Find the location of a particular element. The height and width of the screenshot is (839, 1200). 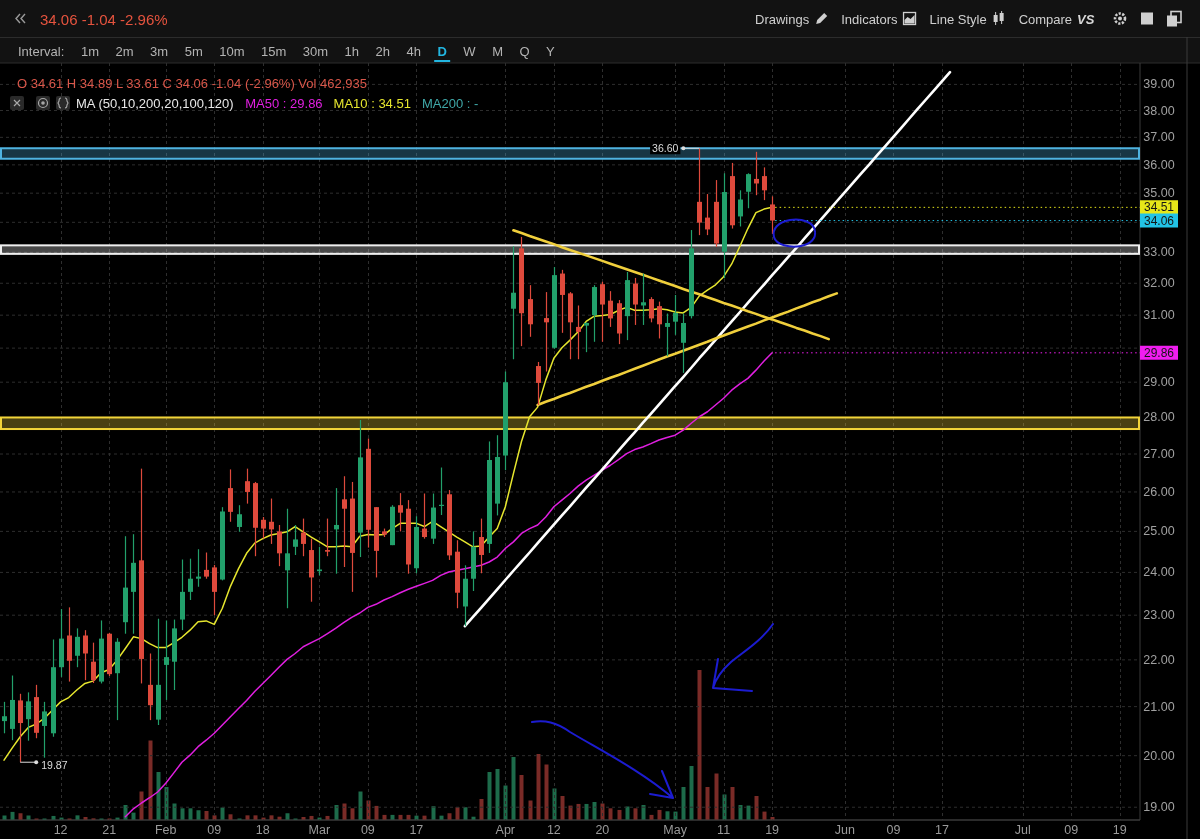

text: O 34.61 H 34.89 L 33.61 C 34.06 -1.04 (-2.96%) Vol 462,935 is located at coordinates (192, 83).